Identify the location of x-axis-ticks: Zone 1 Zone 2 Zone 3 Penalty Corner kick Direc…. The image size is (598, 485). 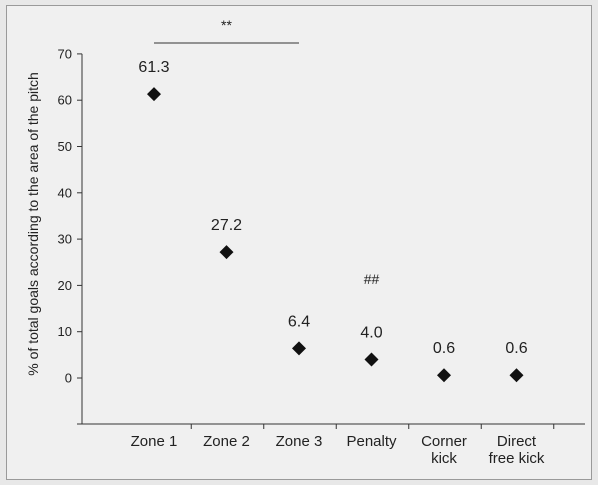
(343, 445).